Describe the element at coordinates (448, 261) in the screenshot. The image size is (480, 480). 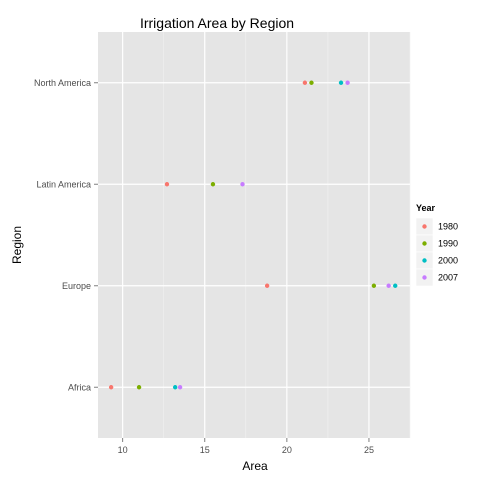
I see `legend-label: 2000` at that location.